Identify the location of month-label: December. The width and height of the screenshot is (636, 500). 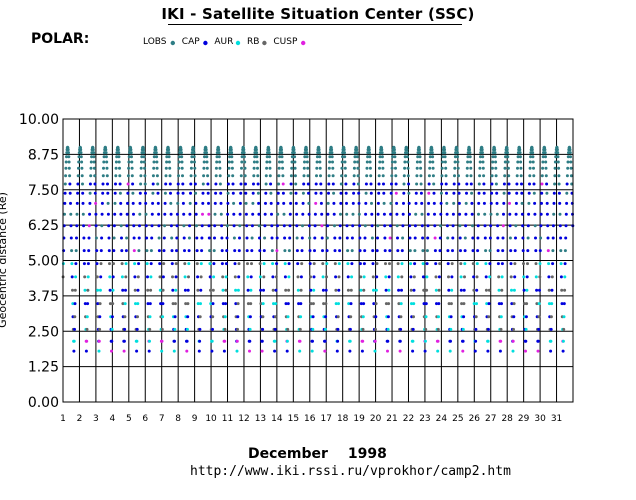
(288, 454).